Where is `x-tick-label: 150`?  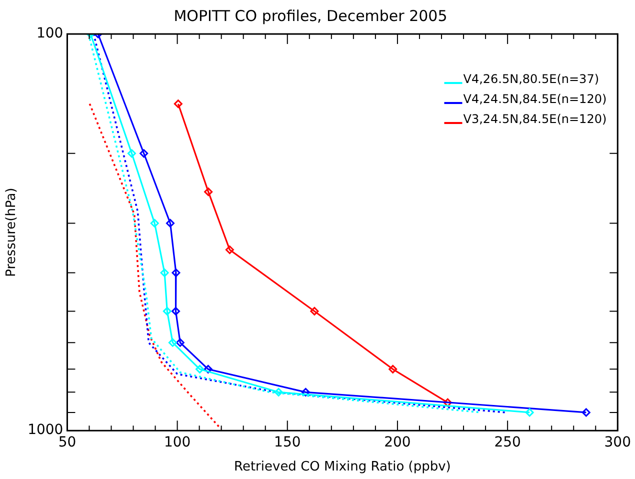
x-tick-label: 150 is located at coordinates (287, 442).